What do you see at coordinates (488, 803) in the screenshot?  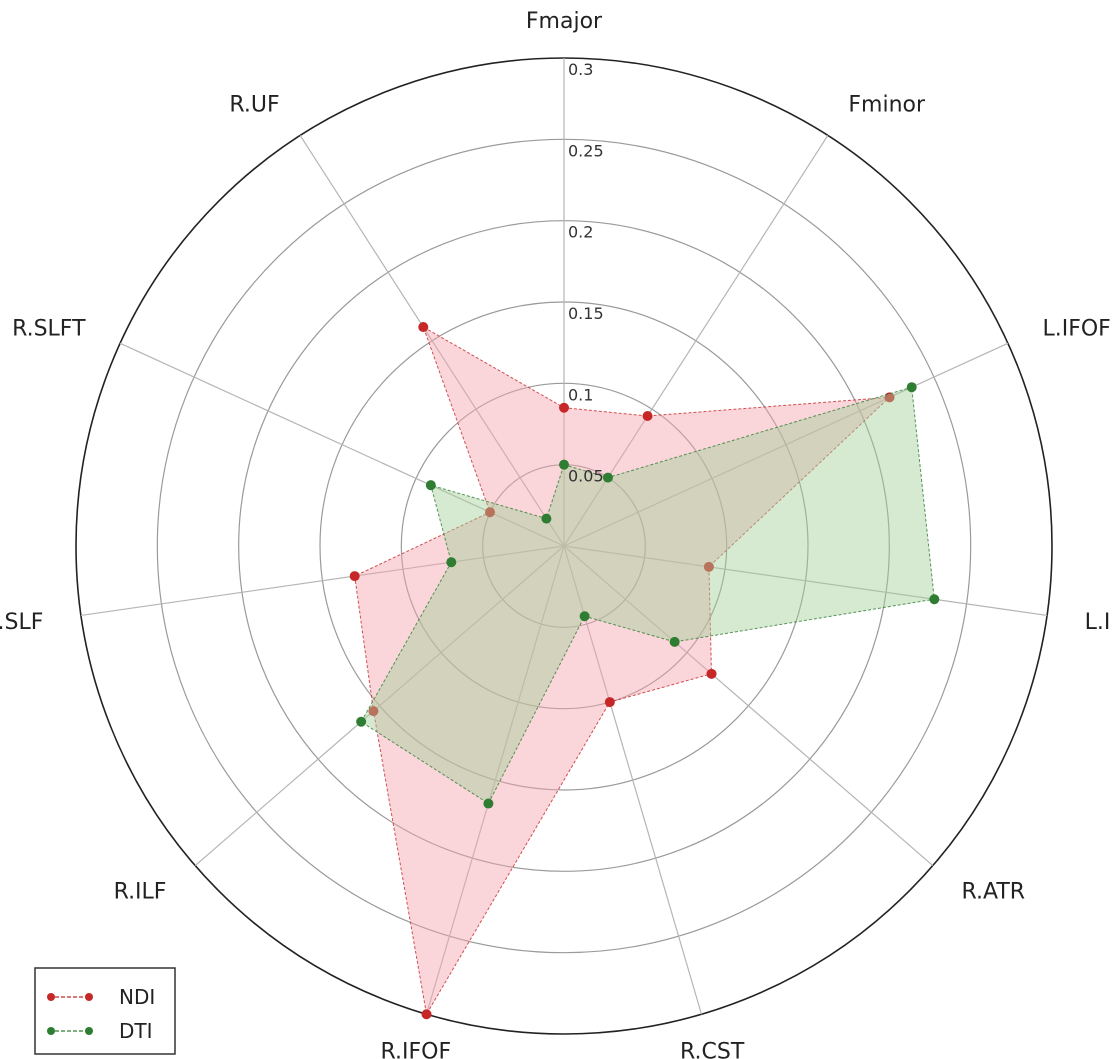 I see `point-dti-r-ifof` at bounding box center [488, 803].